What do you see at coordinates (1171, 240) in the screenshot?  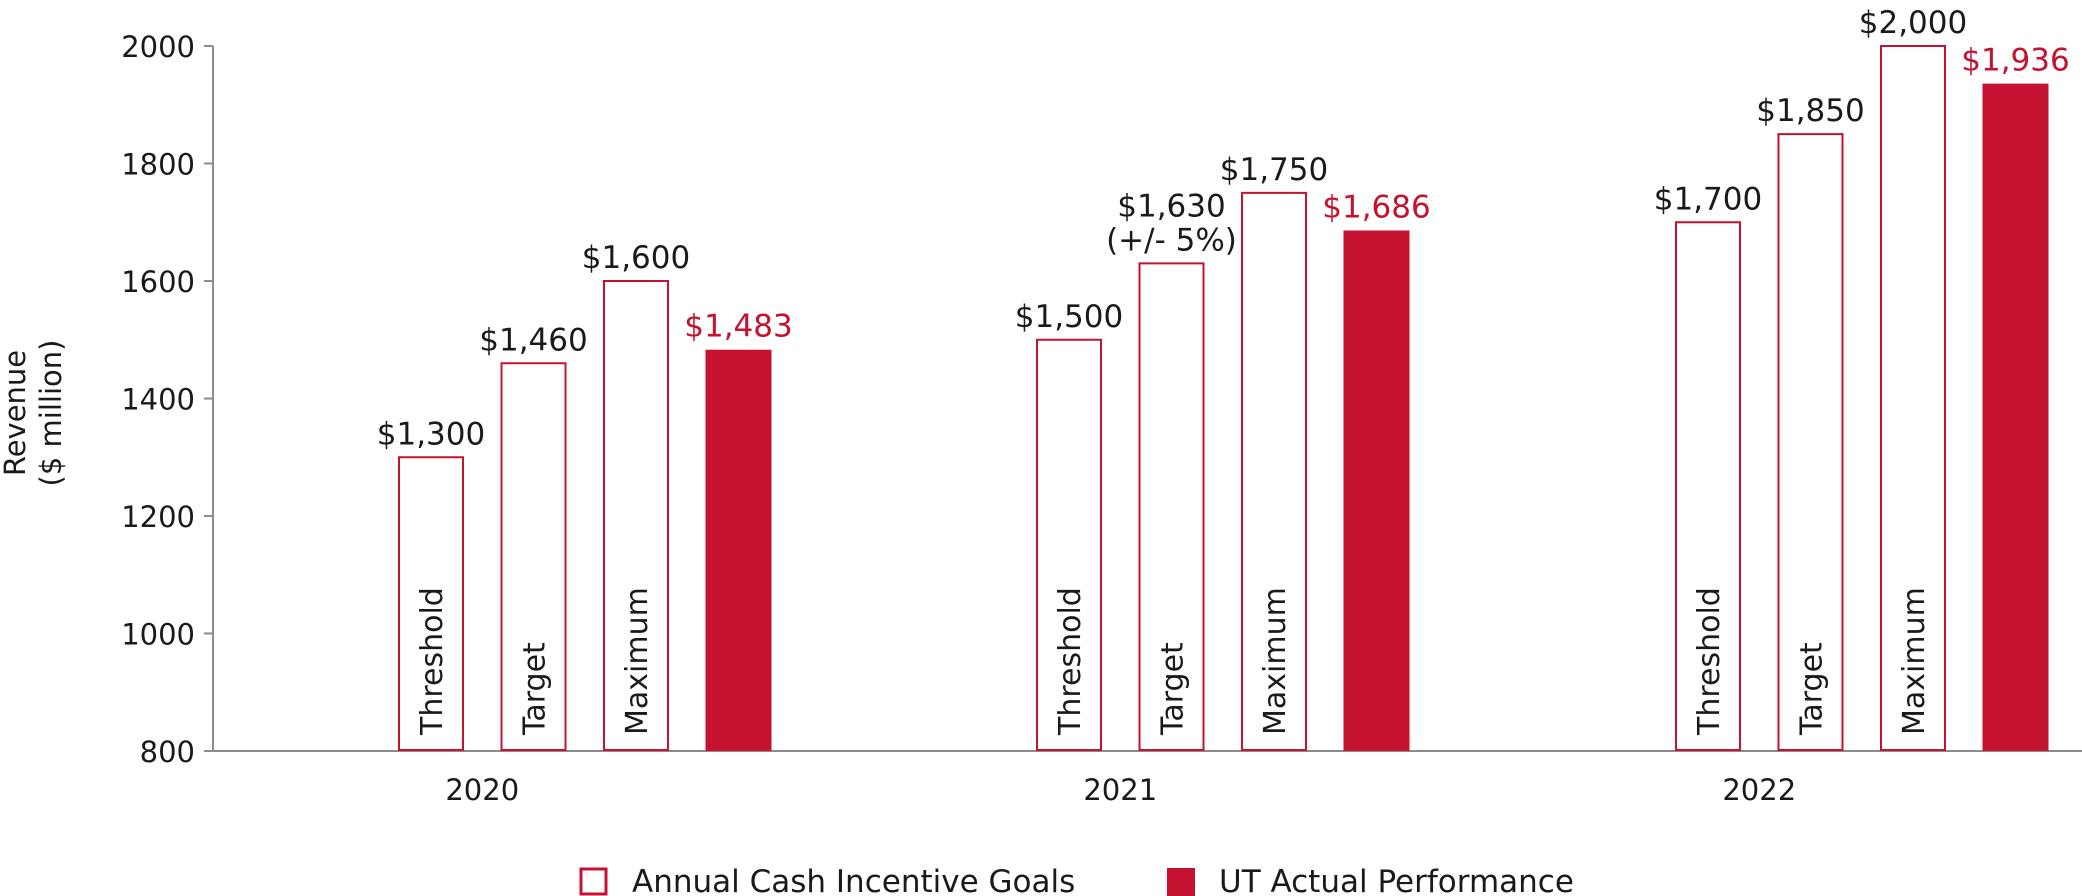 I see `value-sublabel: (+/- 5%)` at bounding box center [1171, 240].